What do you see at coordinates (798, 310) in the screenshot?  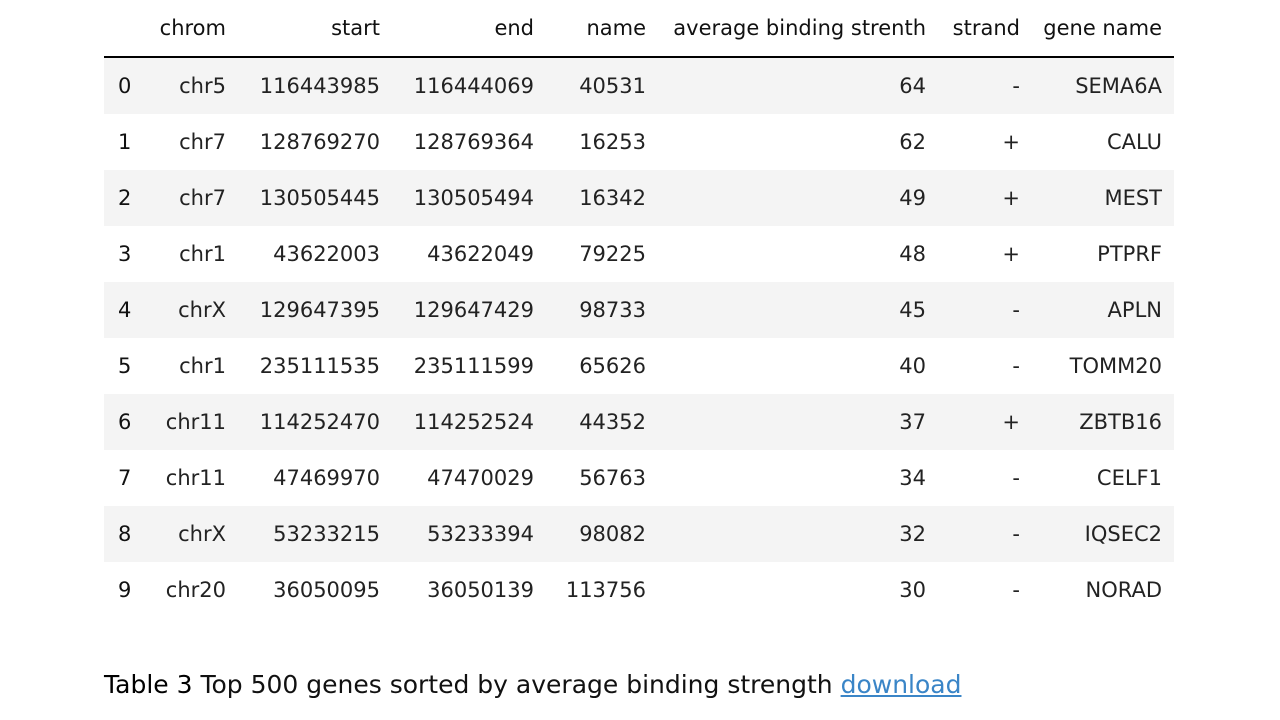 I see `table-cell: 45` at bounding box center [798, 310].